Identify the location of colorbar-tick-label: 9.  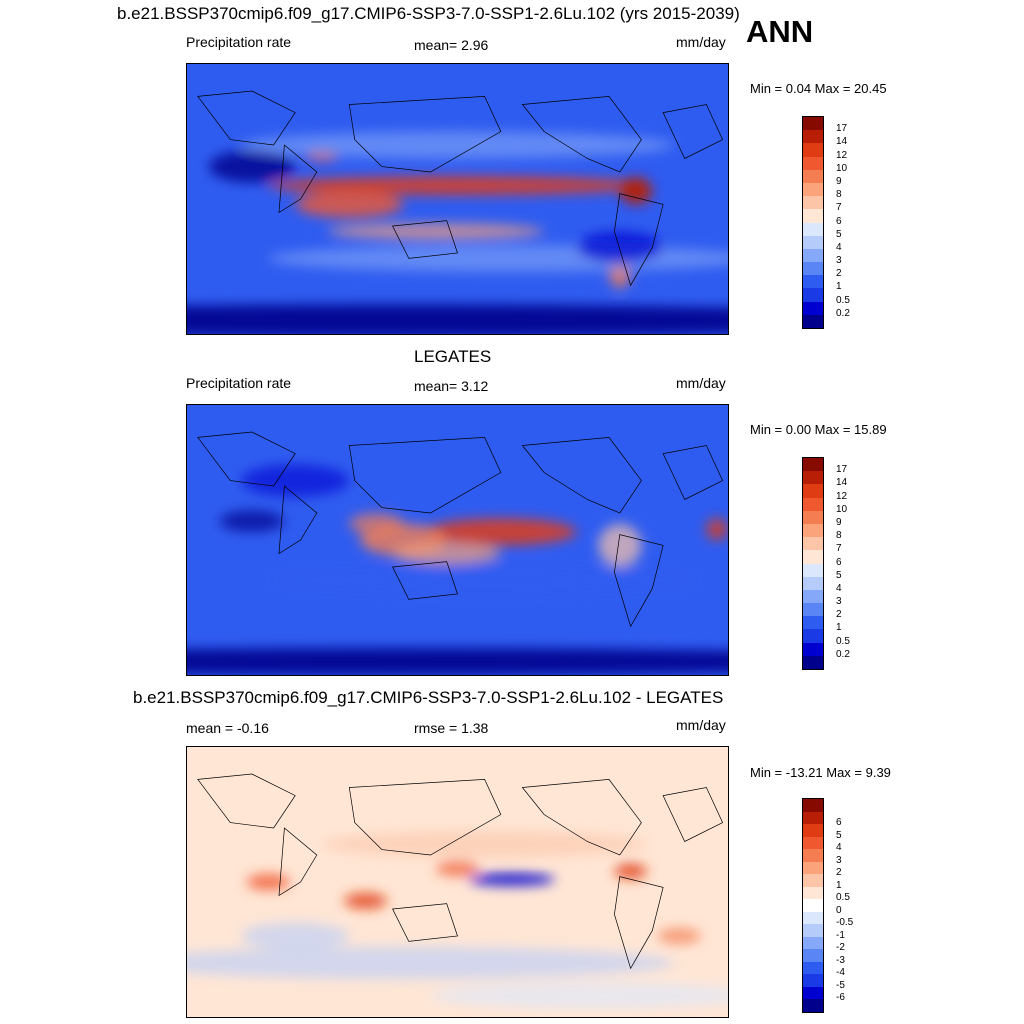
(839, 181).